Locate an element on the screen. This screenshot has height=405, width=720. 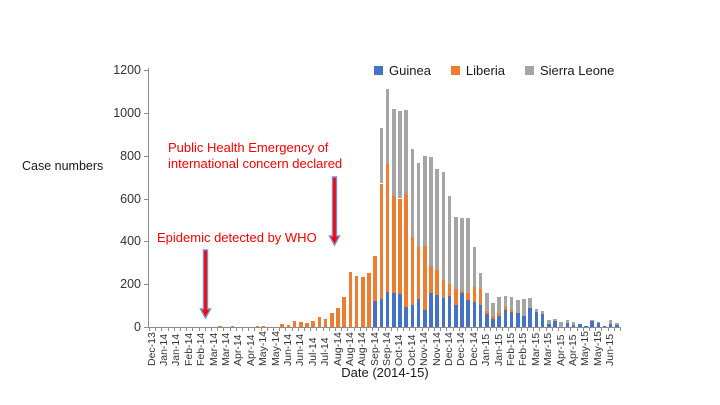
y-axis-title: Case numbers is located at coordinates (63, 166).